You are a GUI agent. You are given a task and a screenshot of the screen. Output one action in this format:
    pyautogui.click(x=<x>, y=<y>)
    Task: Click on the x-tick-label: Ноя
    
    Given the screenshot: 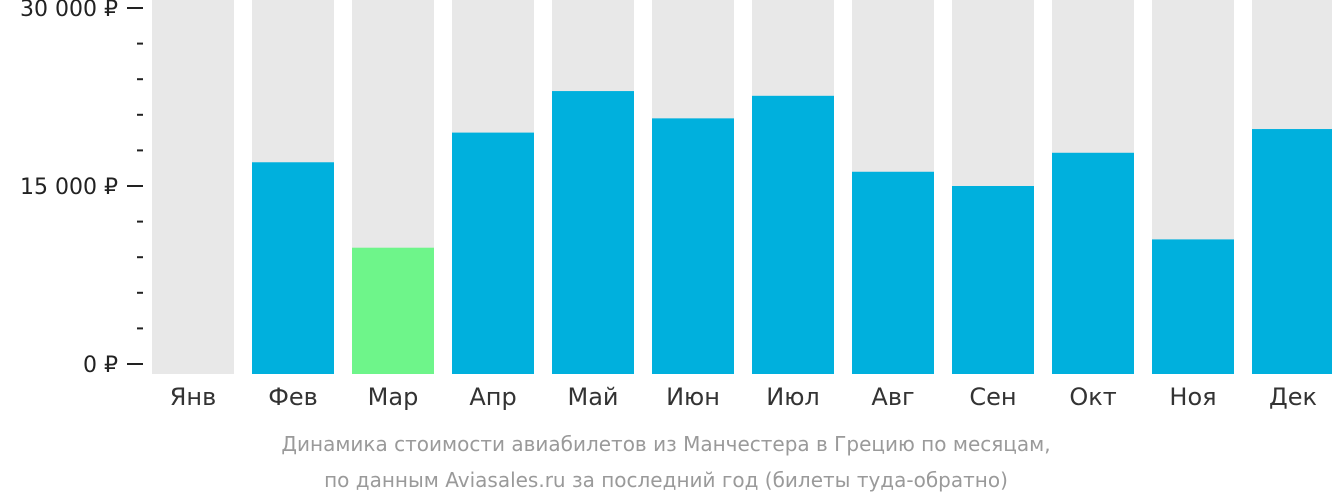 What is the action you would take?
    pyautogui.click(x=1192, y=397)
    